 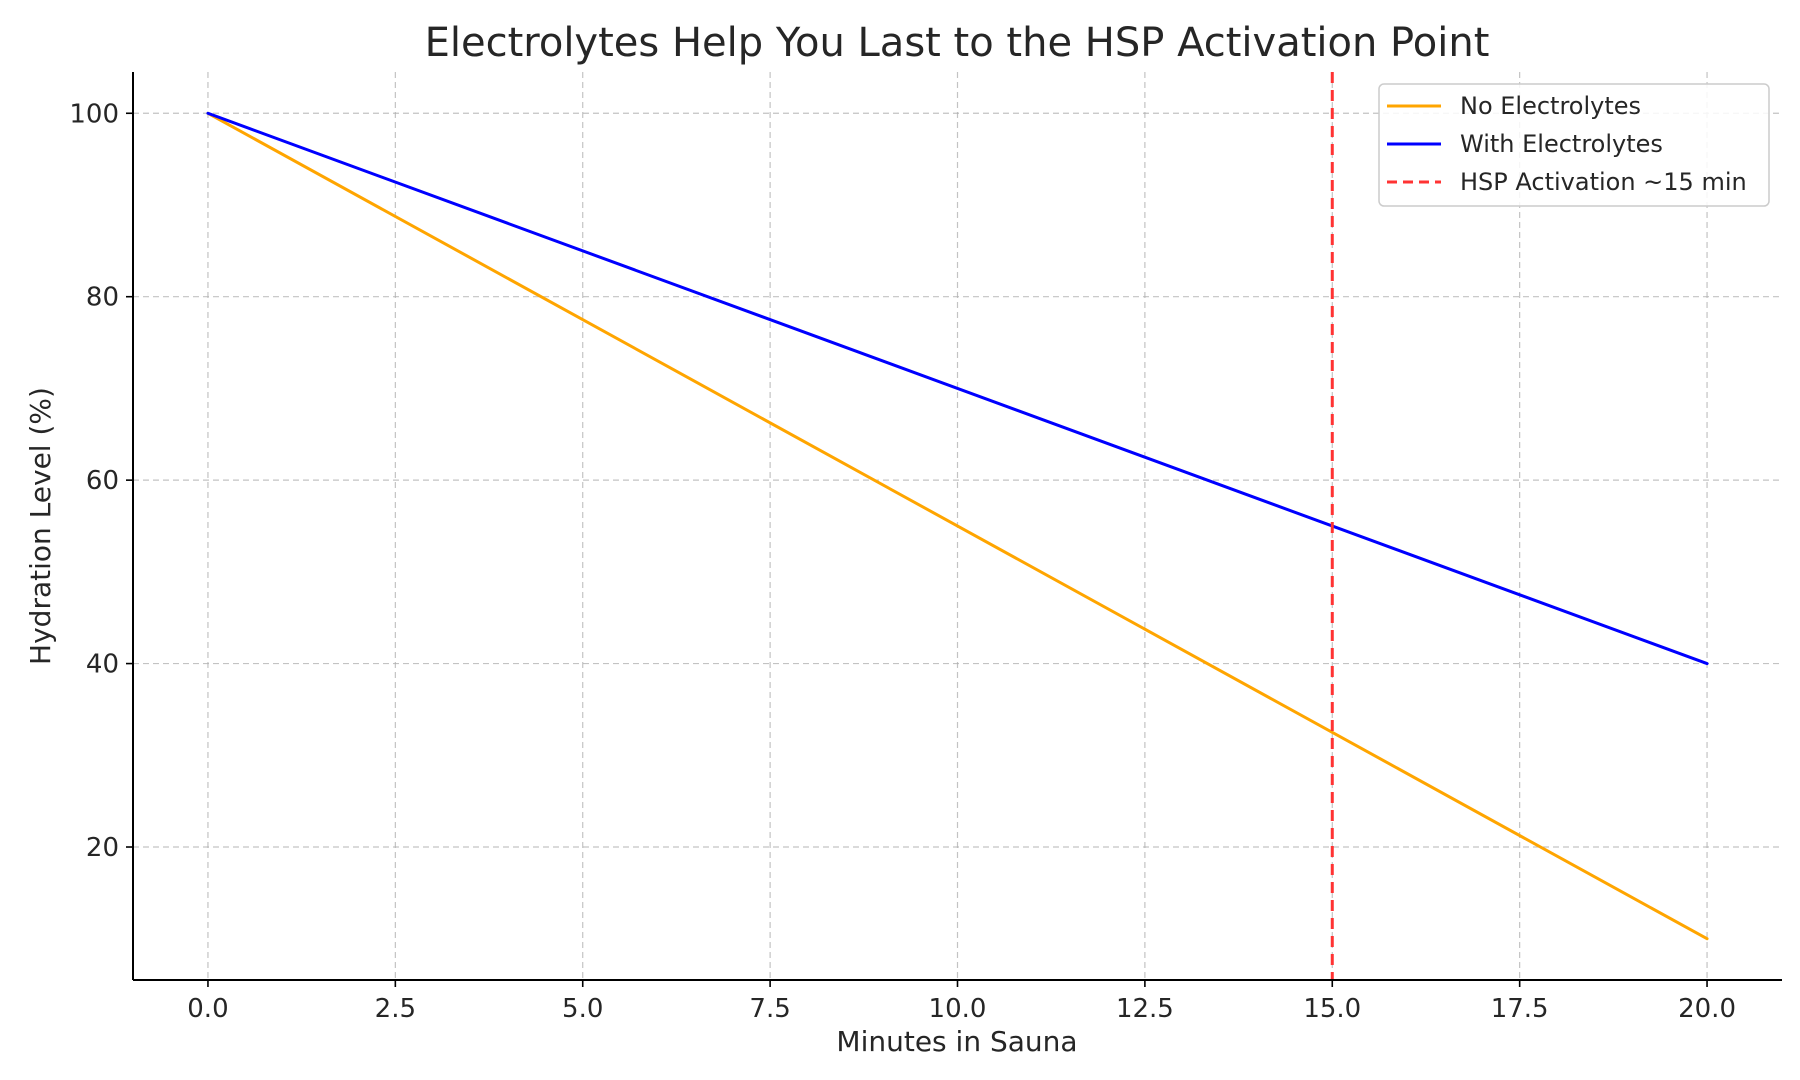 What do you see at coordinates (958, 1009) in the screenshot?
I see `x-tick-label: 10.0` at bounding box center [958, 1009].